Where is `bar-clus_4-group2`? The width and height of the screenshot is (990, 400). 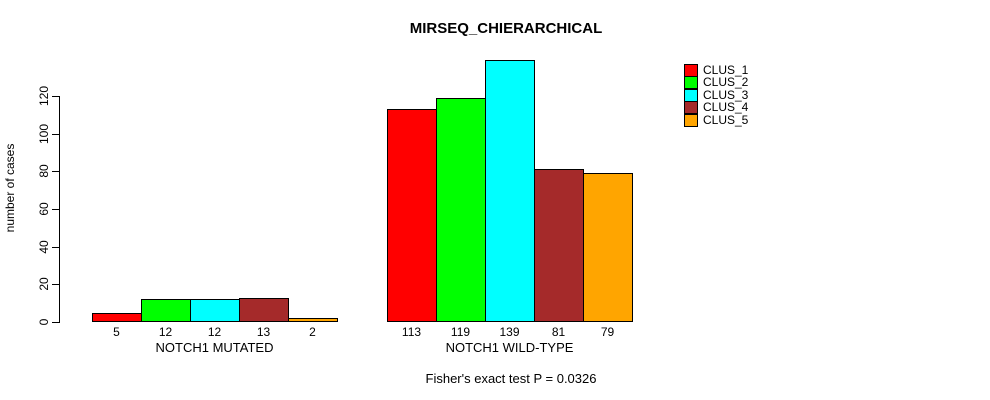 bar-clus_4-group2 is located at coordinates (559, 245).